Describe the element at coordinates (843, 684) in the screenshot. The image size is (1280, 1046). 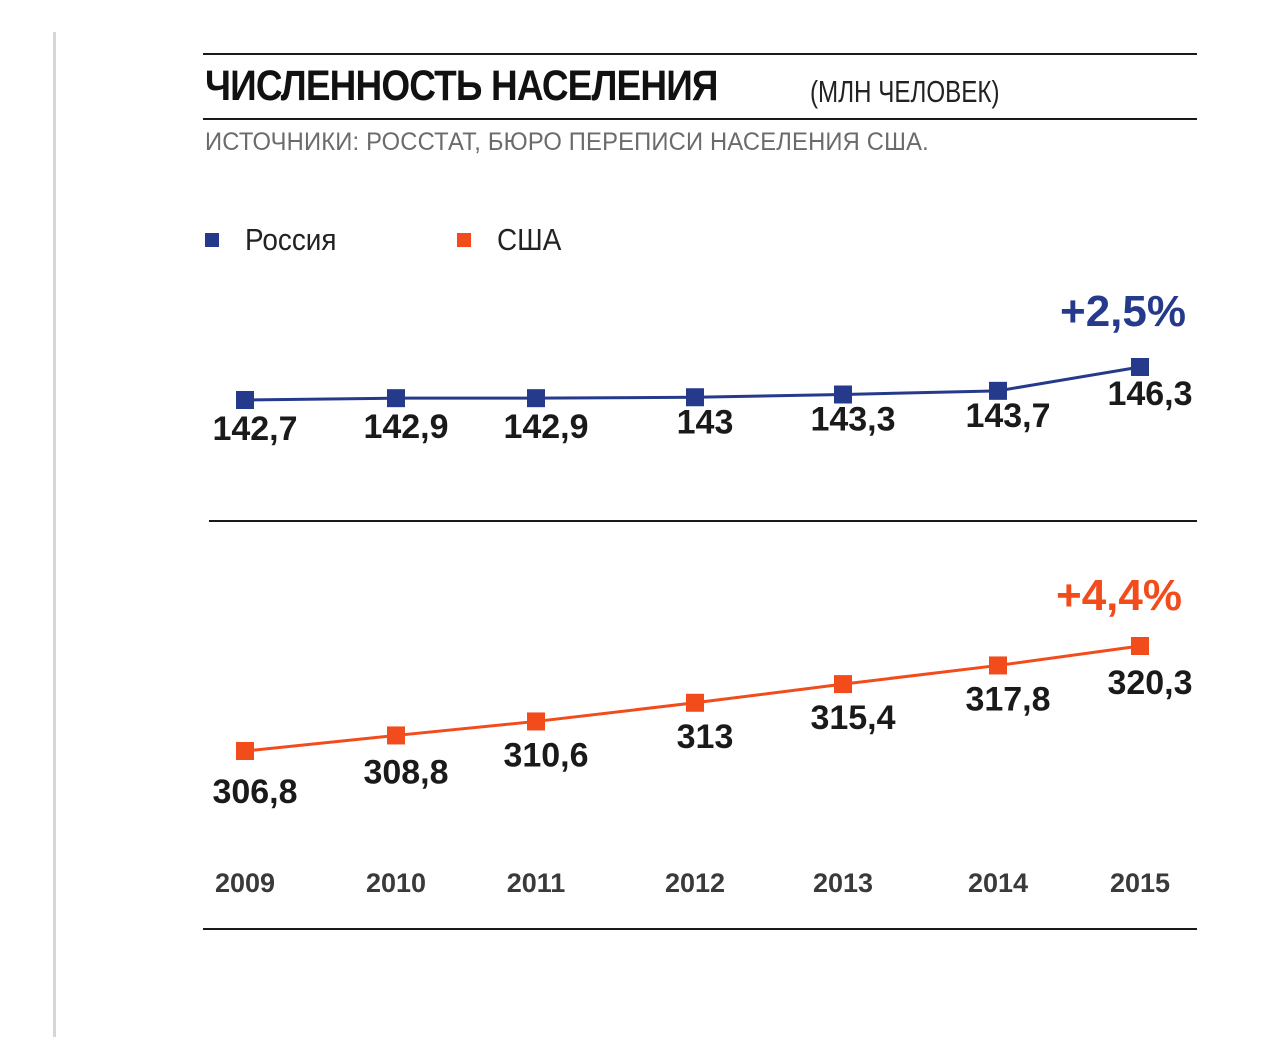
I see `point-usa-2013` at that location.